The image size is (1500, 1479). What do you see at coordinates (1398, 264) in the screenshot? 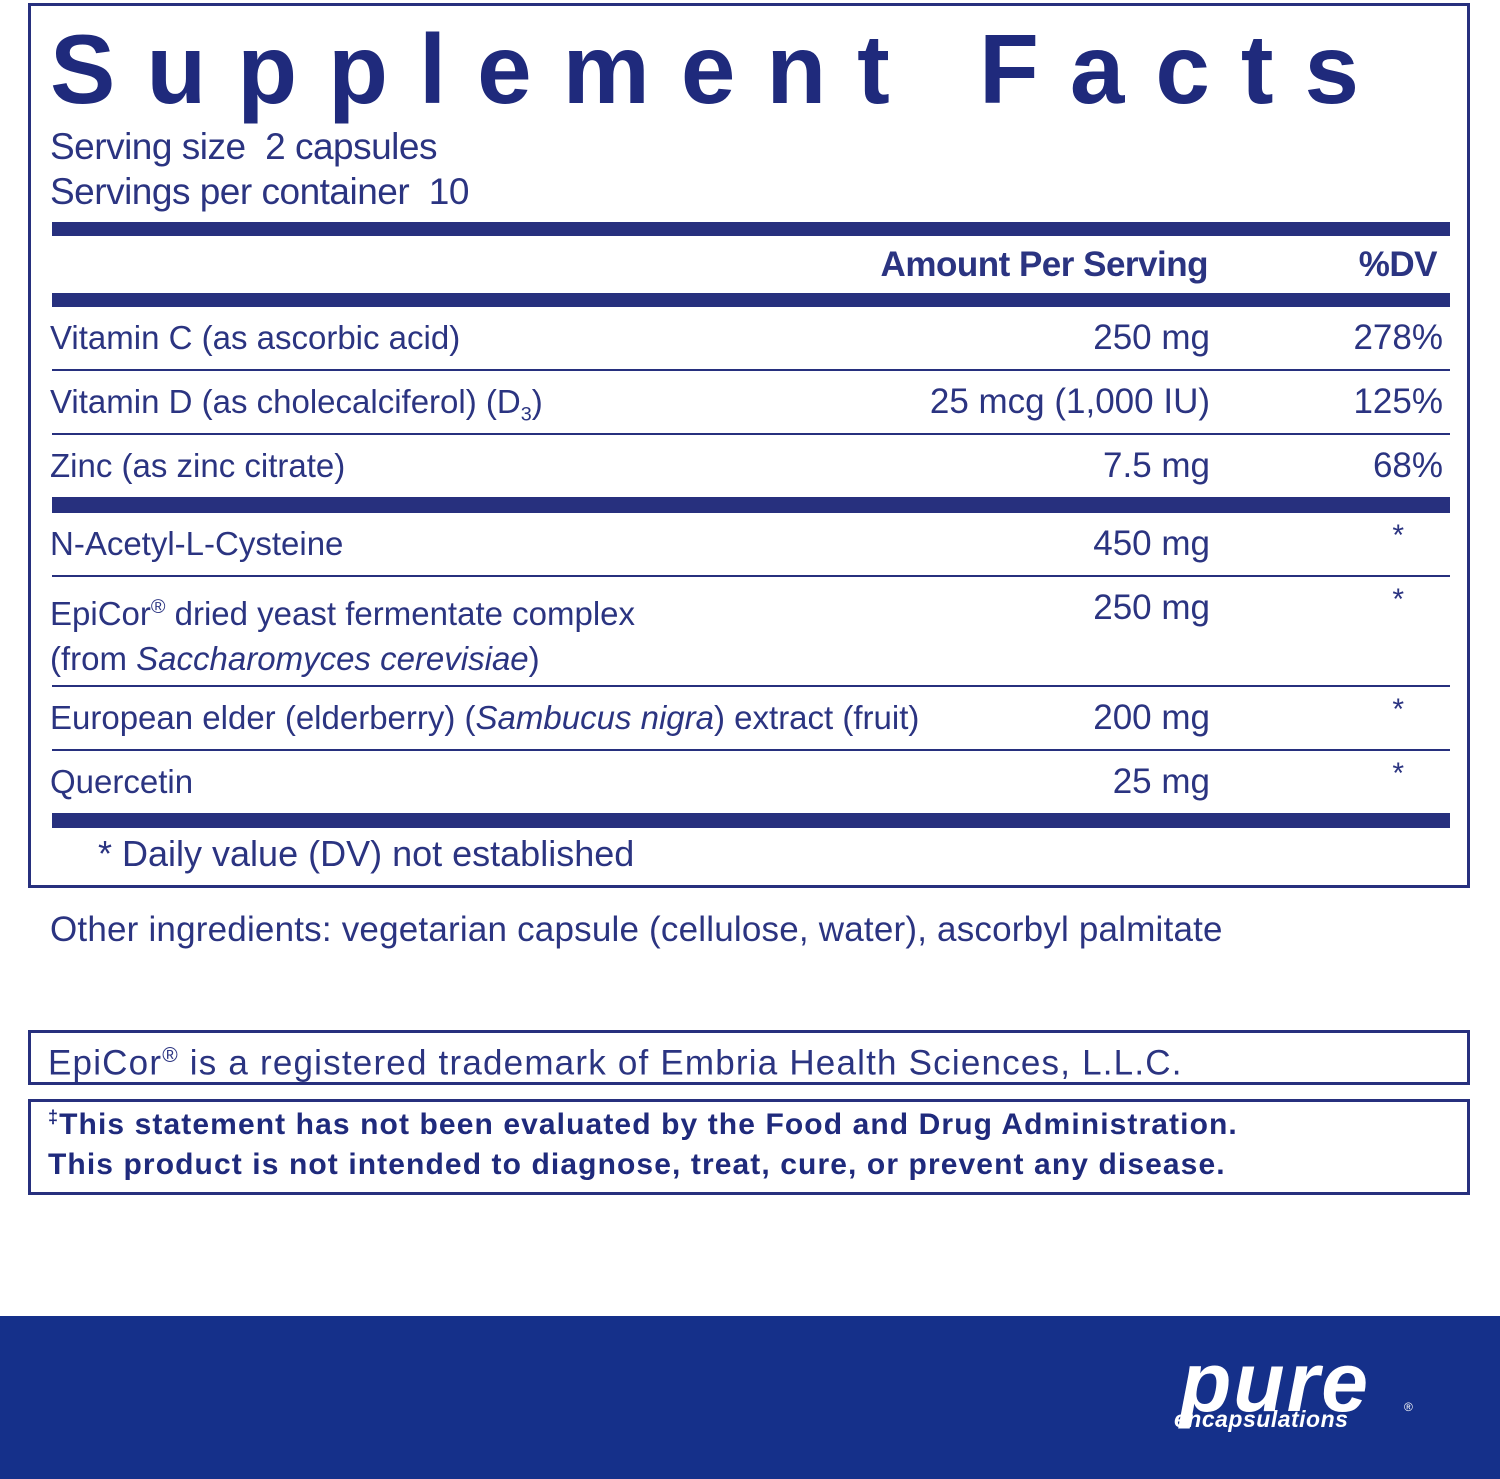
I see `dv-header: %DV` at bounding box center [1398, 264].